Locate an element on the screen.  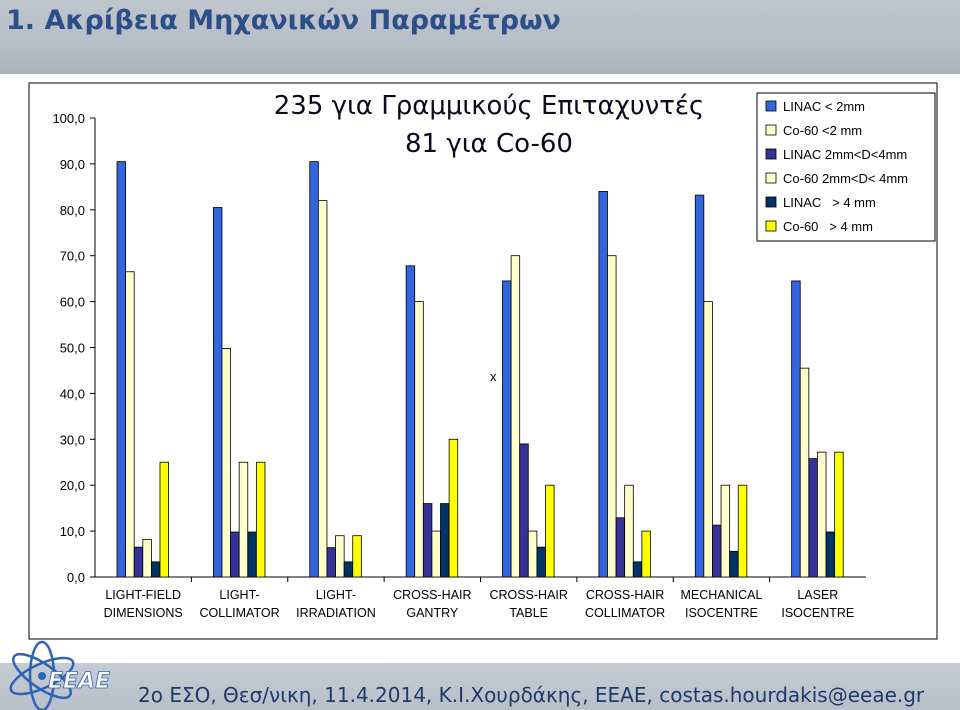
y-tick-label: 0,0 is located at coordinates (76, 577).